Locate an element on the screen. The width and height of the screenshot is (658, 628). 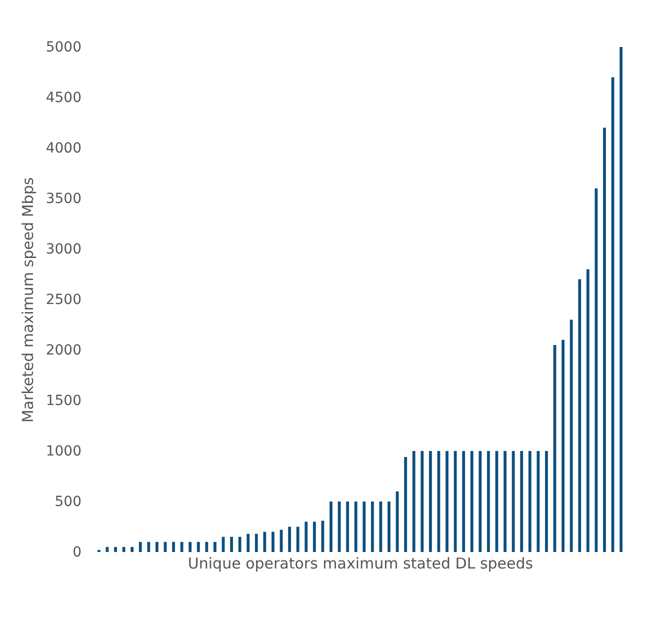
y-tick-label: 1500 is located at coordinates (64, 401).